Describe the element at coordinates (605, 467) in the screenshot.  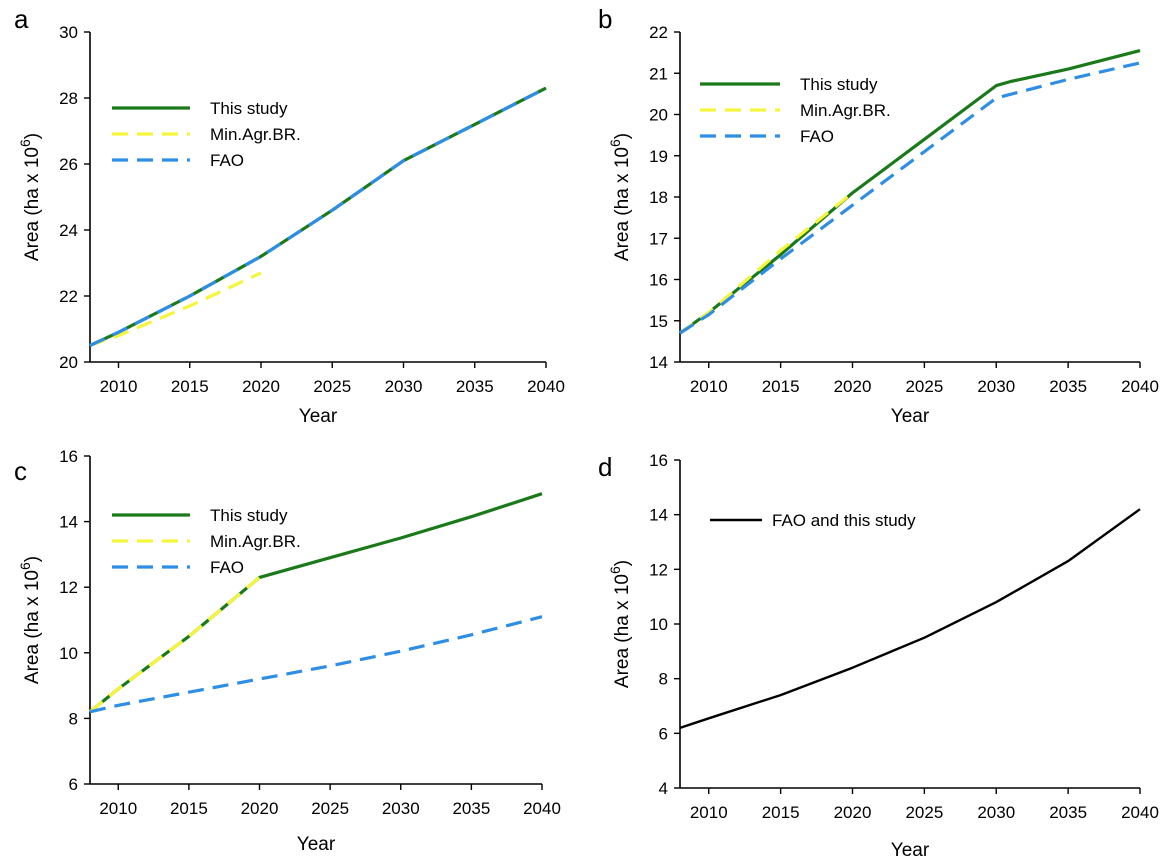
I see `panel-letter: d` at that location.